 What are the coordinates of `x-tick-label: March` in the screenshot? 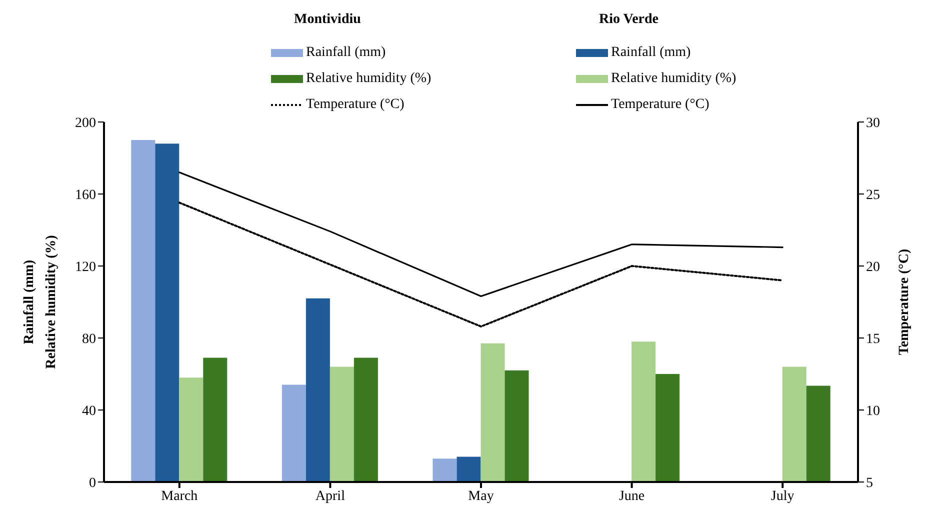 It's located at (179, 496).